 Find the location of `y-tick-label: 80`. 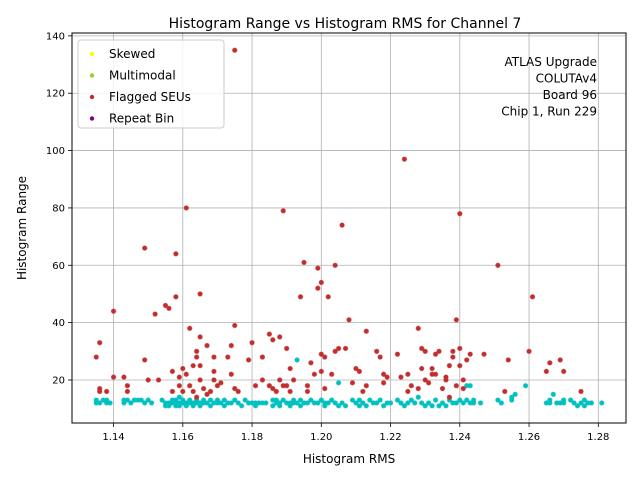

y-tick-label: 80 is located at coordinates (58, 208).